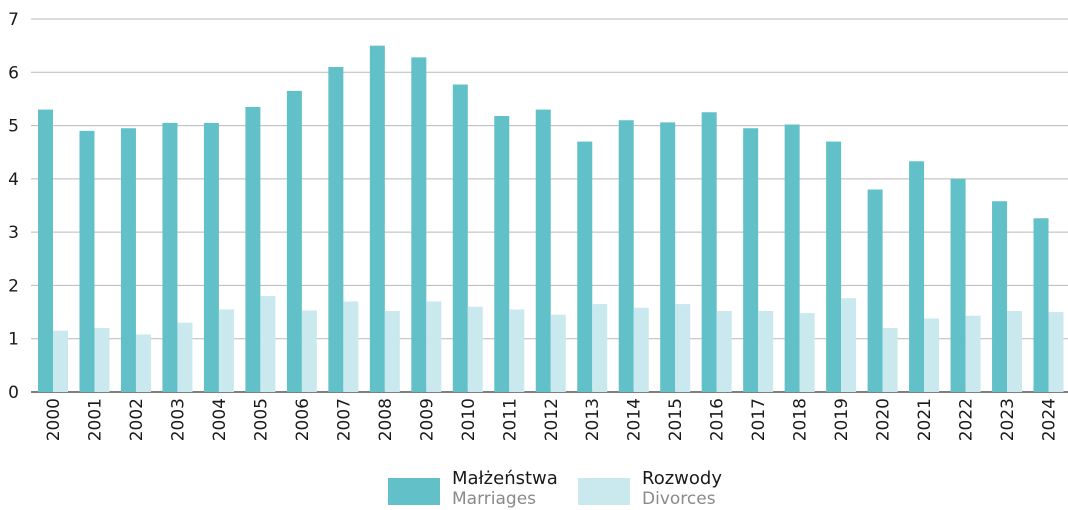 The height and width of the screenshot is (510, 1068). Describe the element at coordinates (600, 348) in the screenshot. I see `bar-divorces-2013` at that location.